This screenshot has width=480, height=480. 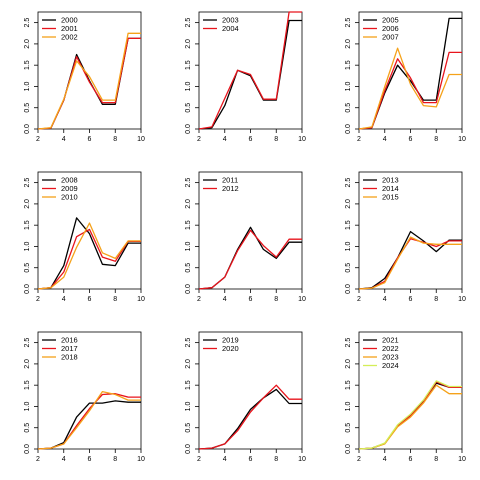 I want to click on legend-label-2015: 2015, so click(x=390, y=197).